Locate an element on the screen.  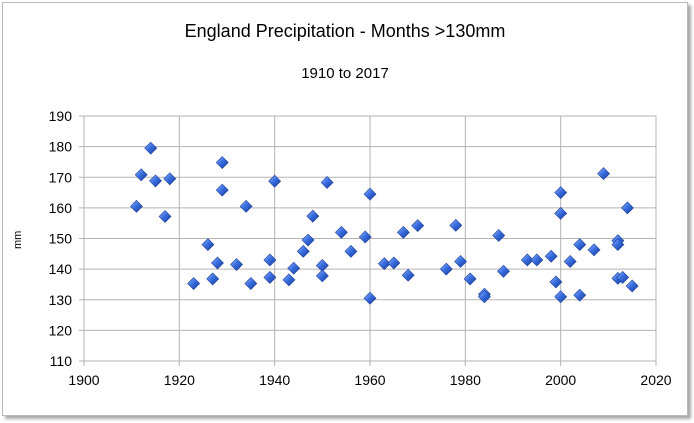
y-tick-label: 140 is located at coordinates (61, 269).